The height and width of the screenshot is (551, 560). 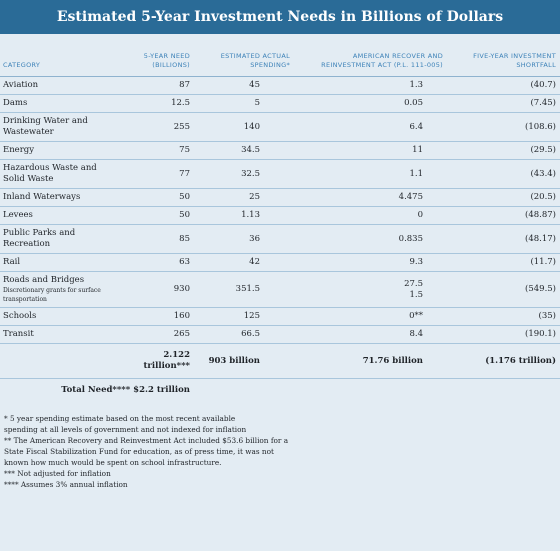 I want to click on shortfall-cell: (29.5), so click(x=503, y=150).